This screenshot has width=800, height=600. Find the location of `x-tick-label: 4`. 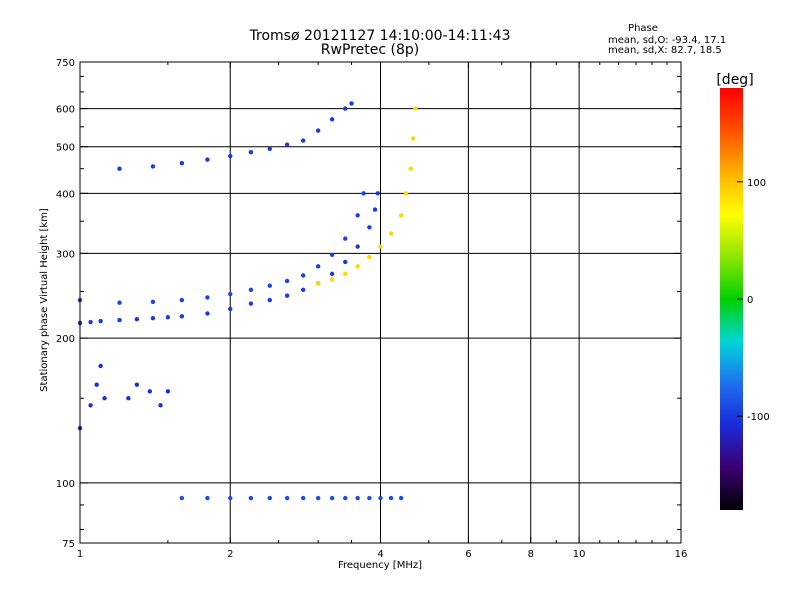

x-tick-label: 4 is located at coordinates (380, 554).